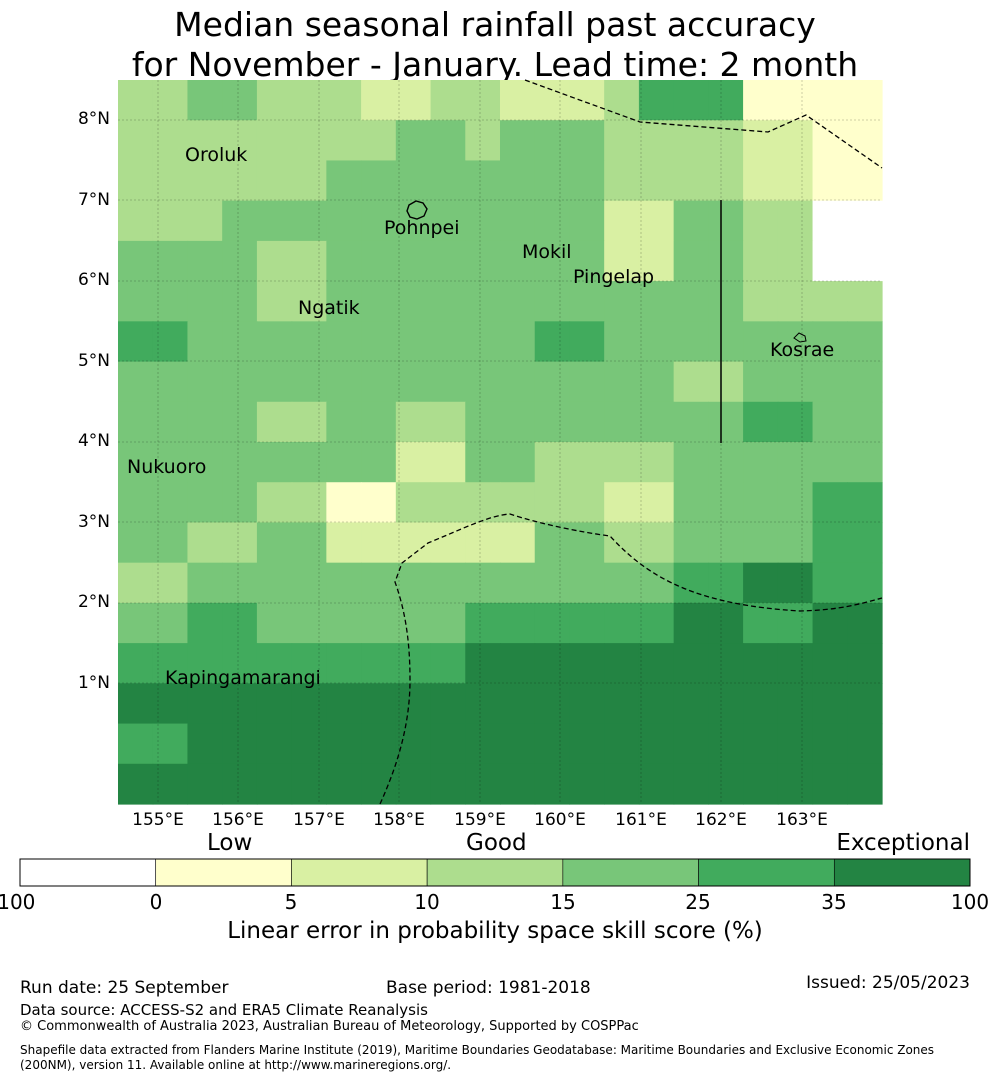 This screenshot has width=990, height=1080. What do you see at coordinates (834, 902) in the screenshot?
I see `colorbar-tick-35: 35` at bounding box center [834, 902].